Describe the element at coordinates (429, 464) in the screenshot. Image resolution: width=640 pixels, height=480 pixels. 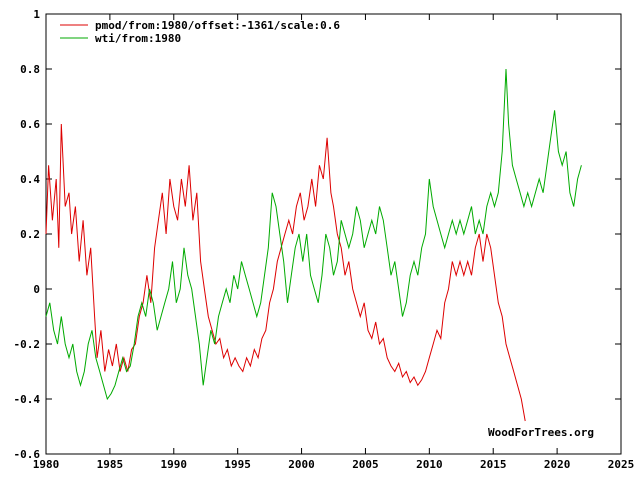
I see `x-tick-label: 2010` at that location.